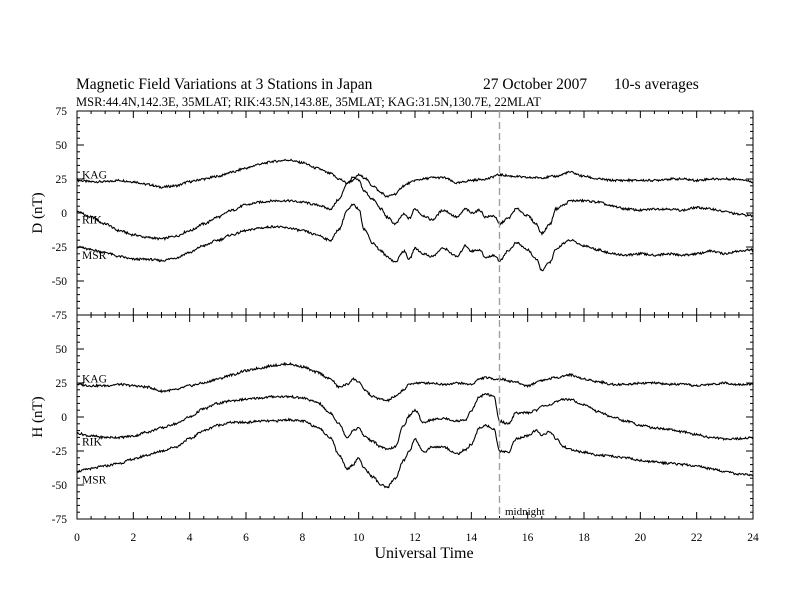  Describe the element at coordinates (472, 538) in the screenshot. I see `x-tick-label: 14` at that location.